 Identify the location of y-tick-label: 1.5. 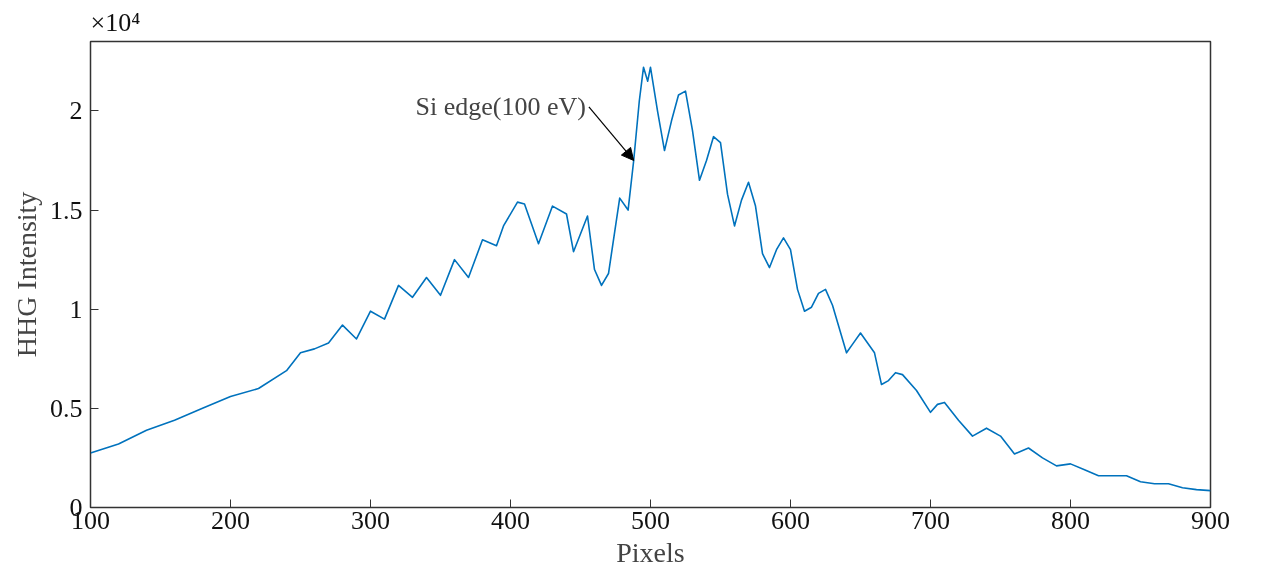
(66, 210).